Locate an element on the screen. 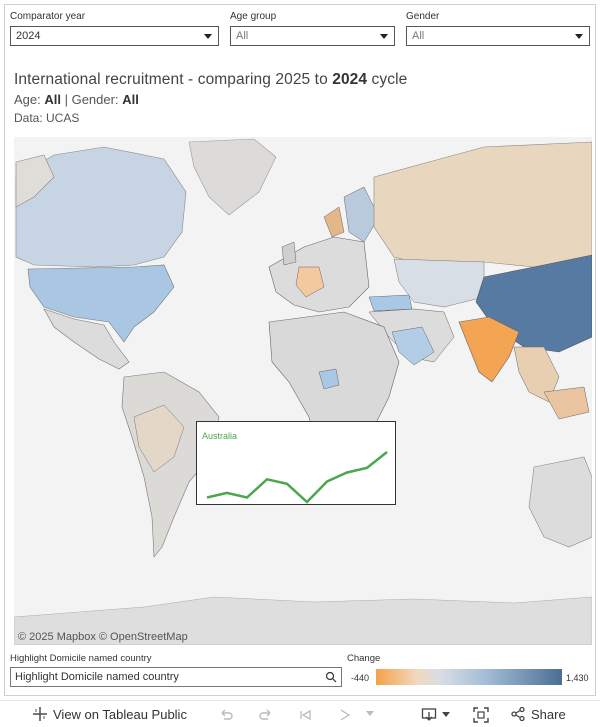  map-country-australia is located at coordinates (560, 502).